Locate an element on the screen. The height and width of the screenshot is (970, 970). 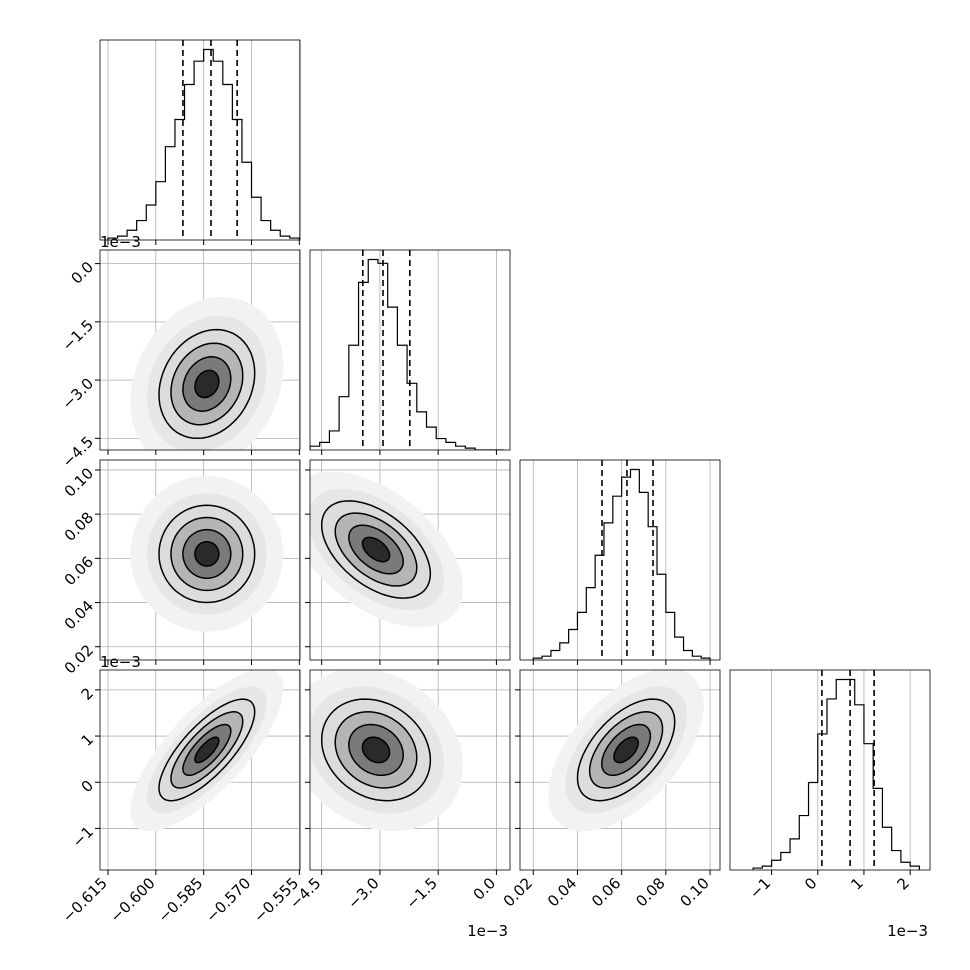
x-tick-label: −1.5 is located at coordinates (421, 893).